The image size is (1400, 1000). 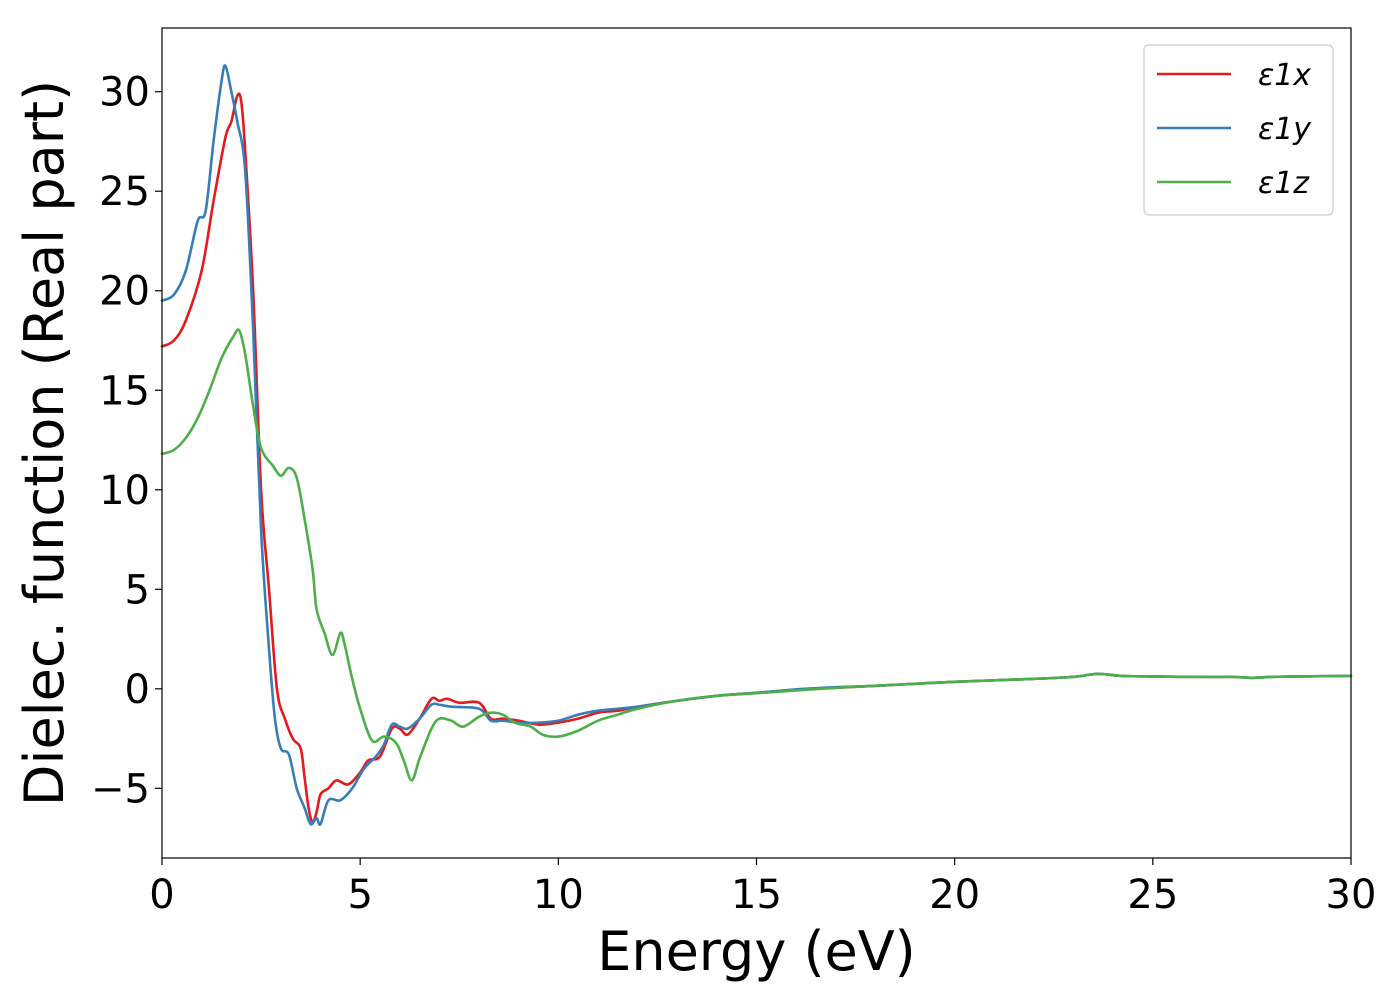 What do you see at coordinates (756, 895) in the screenshot?
I see `x-tick-label: 15` at bounding box center [756, 895].